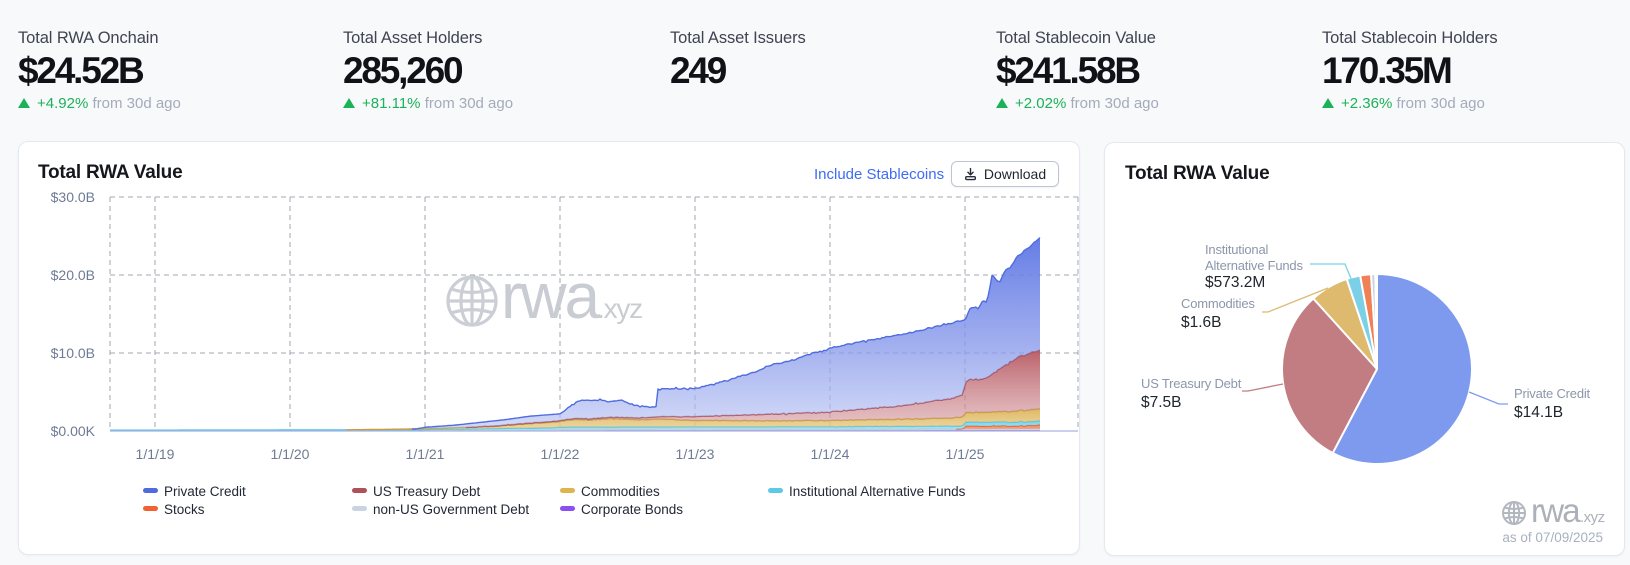  What do you see at coordinates (155, 454) in the screenshot?
I see `svg-text: 1/1/19` at bounding box center [155, 454].